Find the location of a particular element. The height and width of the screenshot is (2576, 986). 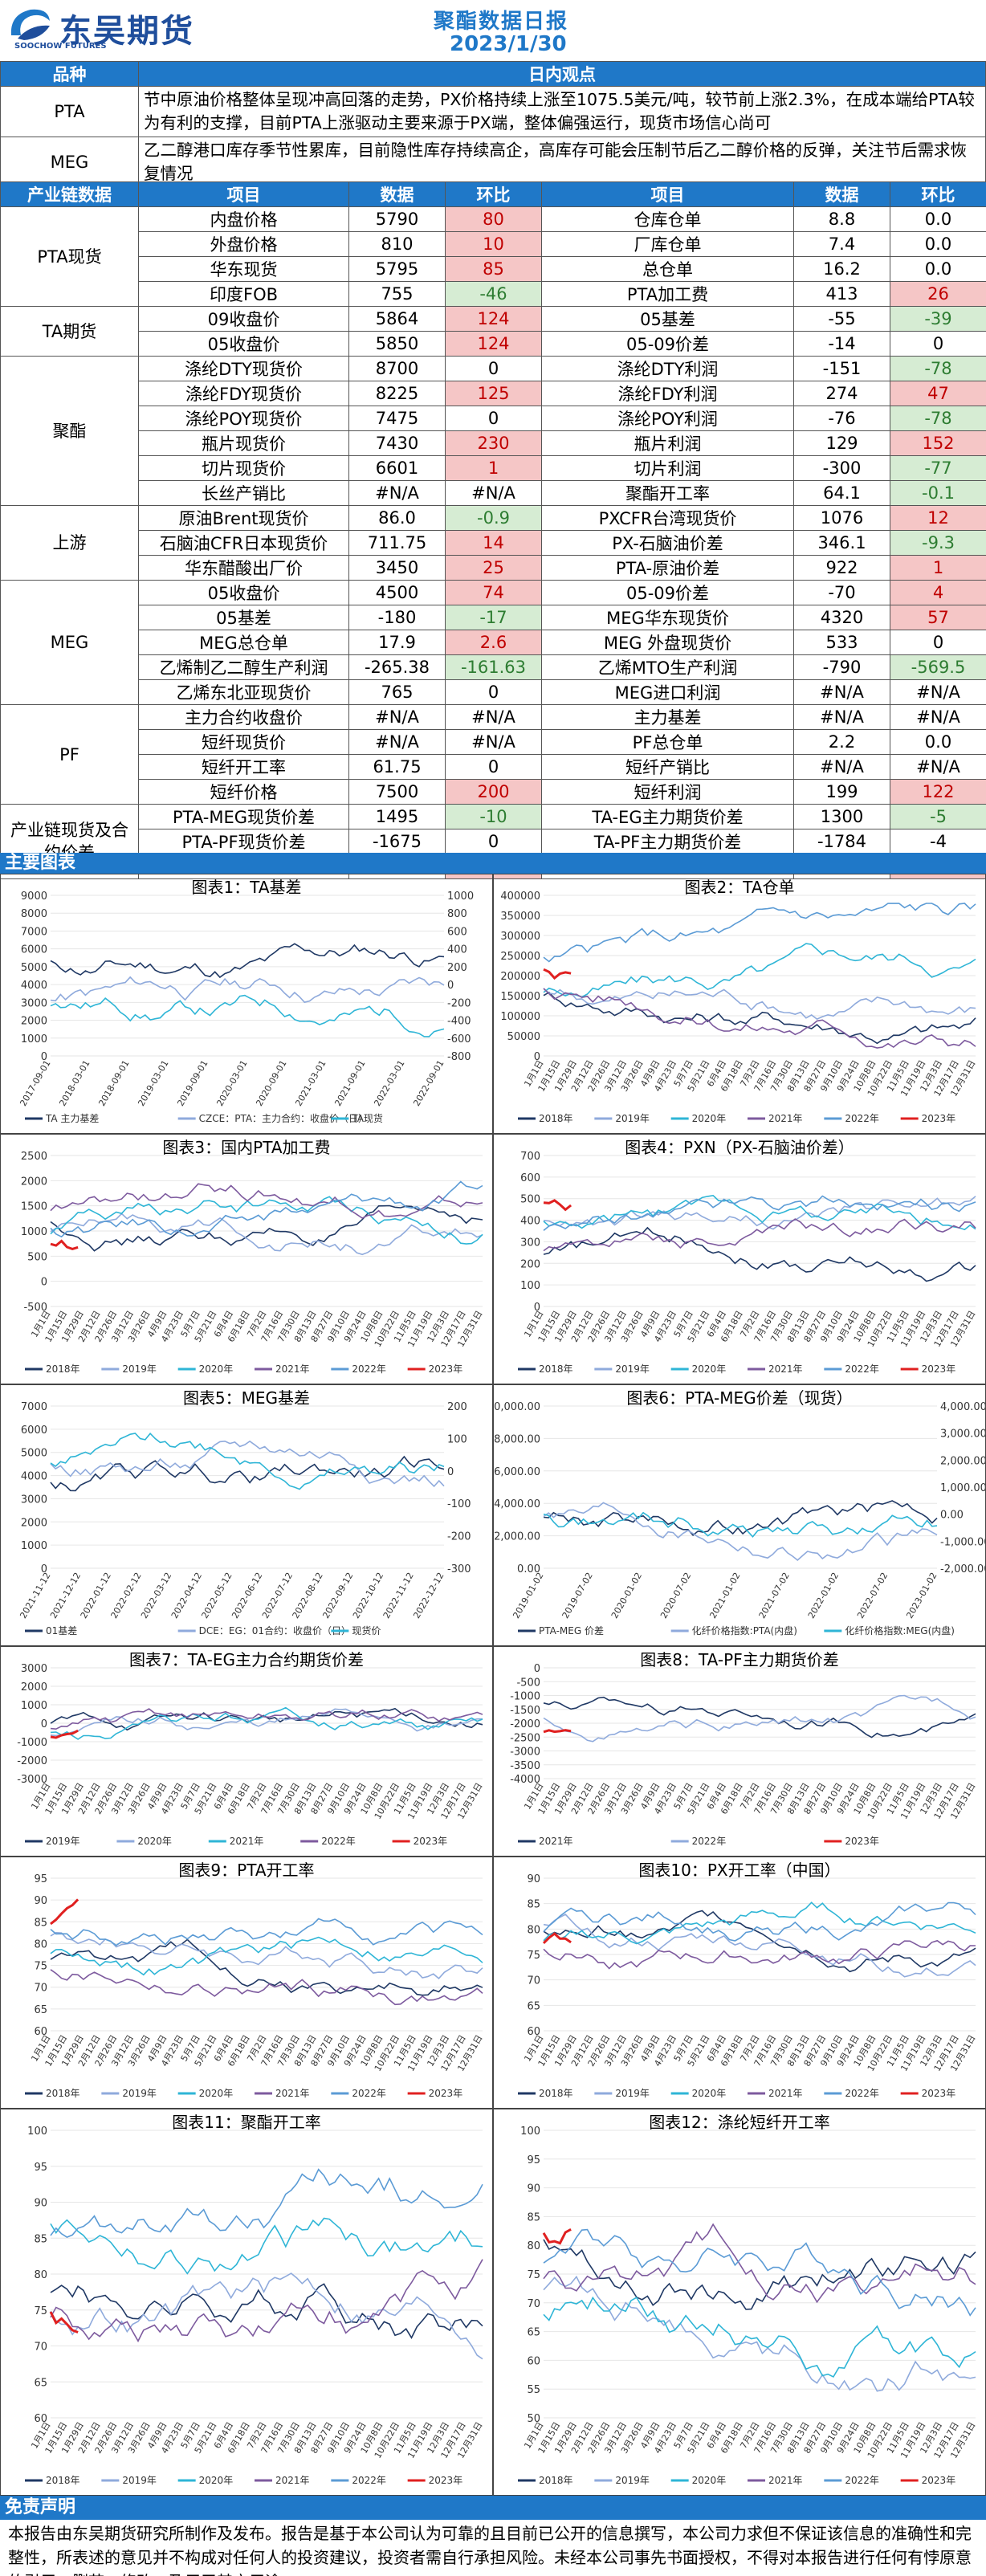

y-tick-label: 1000 is located at coordinates (34, 1232).